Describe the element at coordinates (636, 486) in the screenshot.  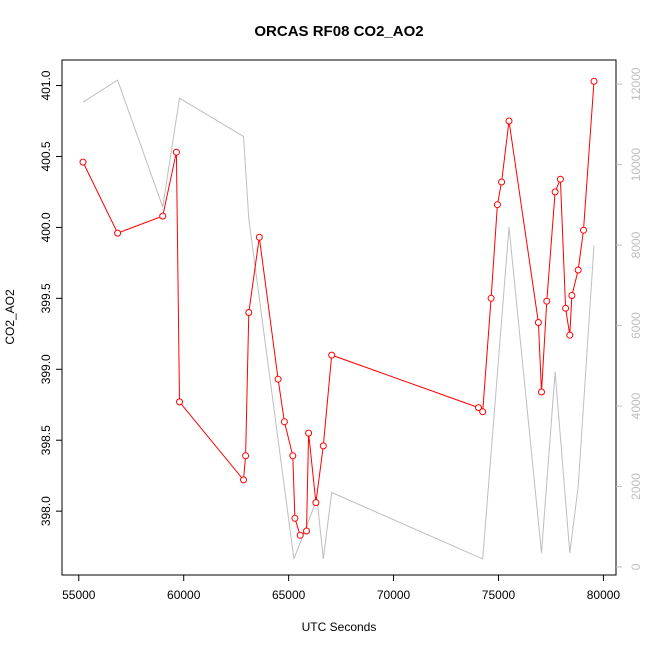
I see `y2-tick-label: 2000` at that location.